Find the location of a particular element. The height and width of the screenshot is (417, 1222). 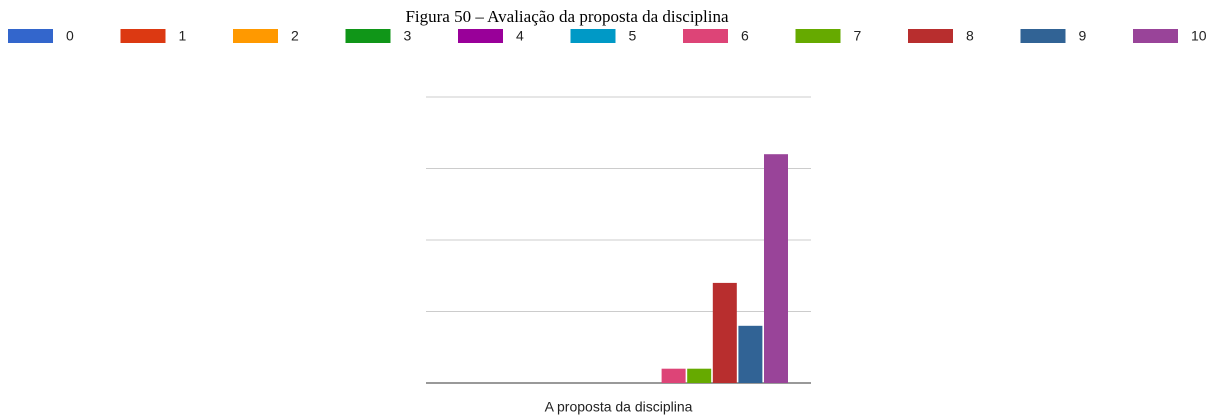

legend-label: 8 is located at coordinates (970, 36).